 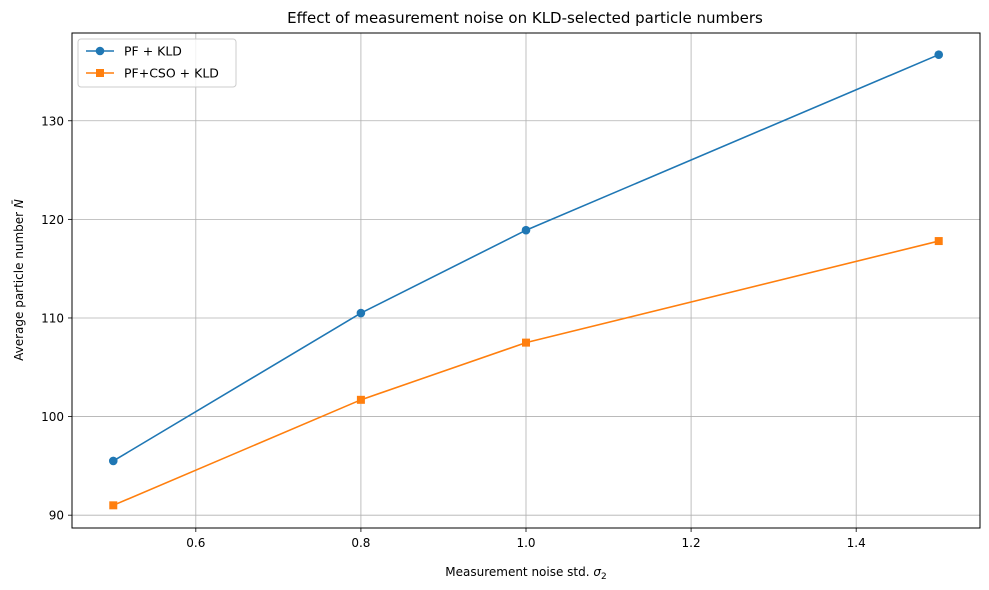 What do you see at coordinates (52, 220) in the screenshot?
I see `y-tick-label: 120` at bounding box center [52, 220].